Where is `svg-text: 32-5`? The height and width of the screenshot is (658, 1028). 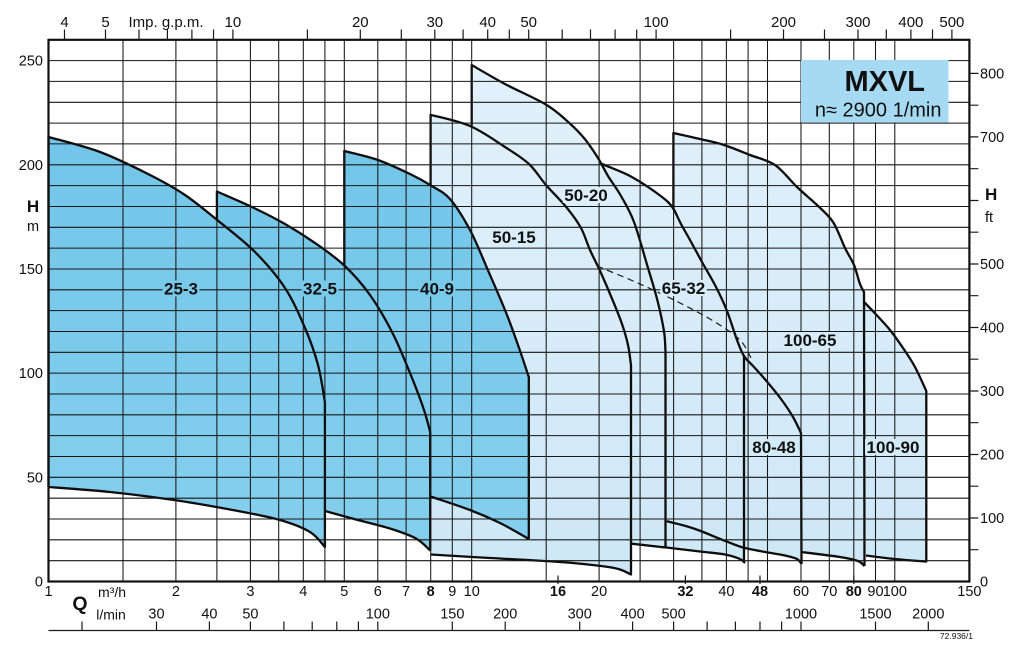
svg-text: 32-5 is located at coordinates (320, 289).